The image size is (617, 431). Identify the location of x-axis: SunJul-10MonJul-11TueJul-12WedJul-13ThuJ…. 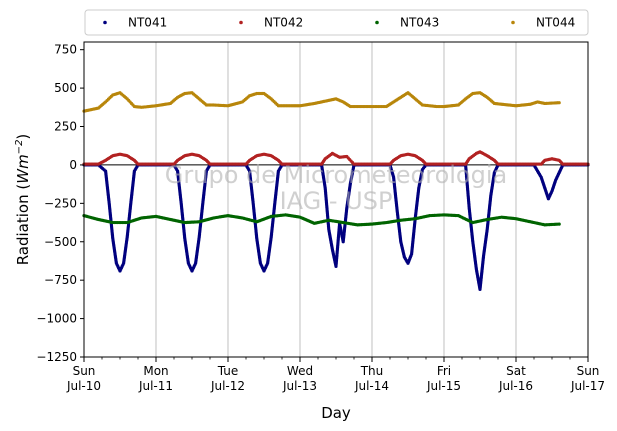
(335, 375).